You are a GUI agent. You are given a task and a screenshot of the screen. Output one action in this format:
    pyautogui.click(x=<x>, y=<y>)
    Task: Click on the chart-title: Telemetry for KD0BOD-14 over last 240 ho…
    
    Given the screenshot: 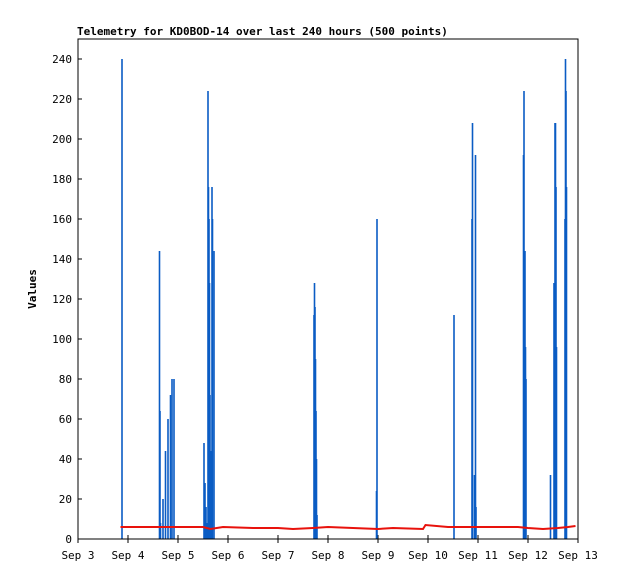 What is the action you would take?
    pyautogui.click(x=262, y=31)
    